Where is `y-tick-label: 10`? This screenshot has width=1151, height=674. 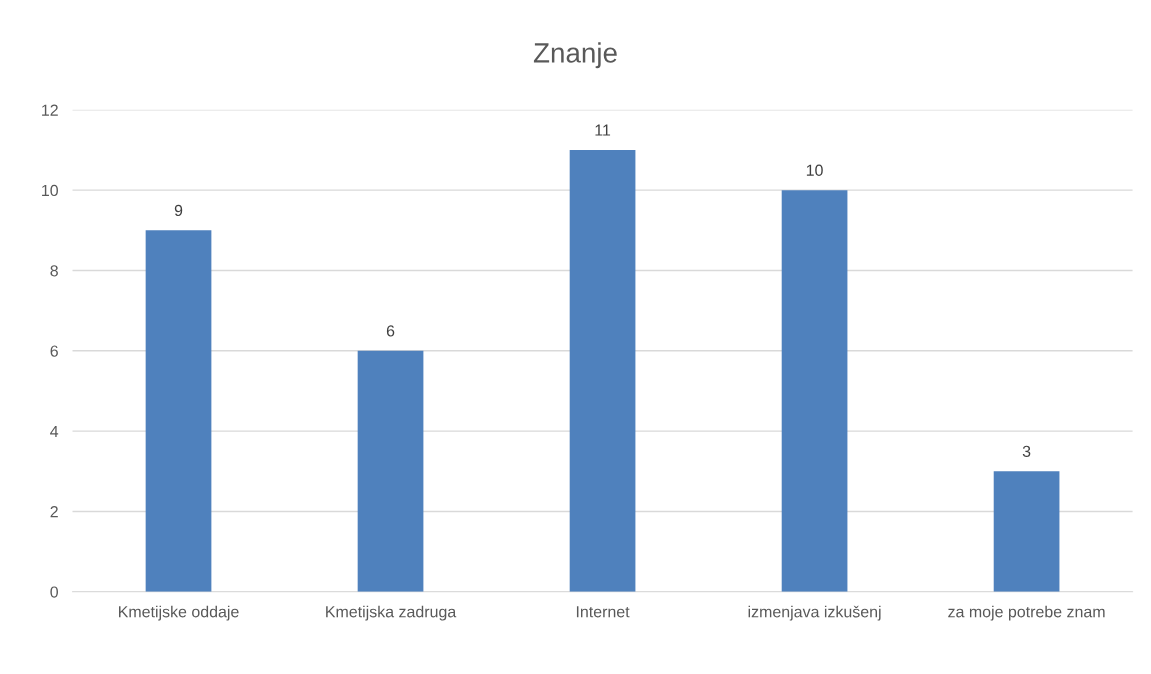
y-tick-label: 10 is located at coordinates (50, 190).